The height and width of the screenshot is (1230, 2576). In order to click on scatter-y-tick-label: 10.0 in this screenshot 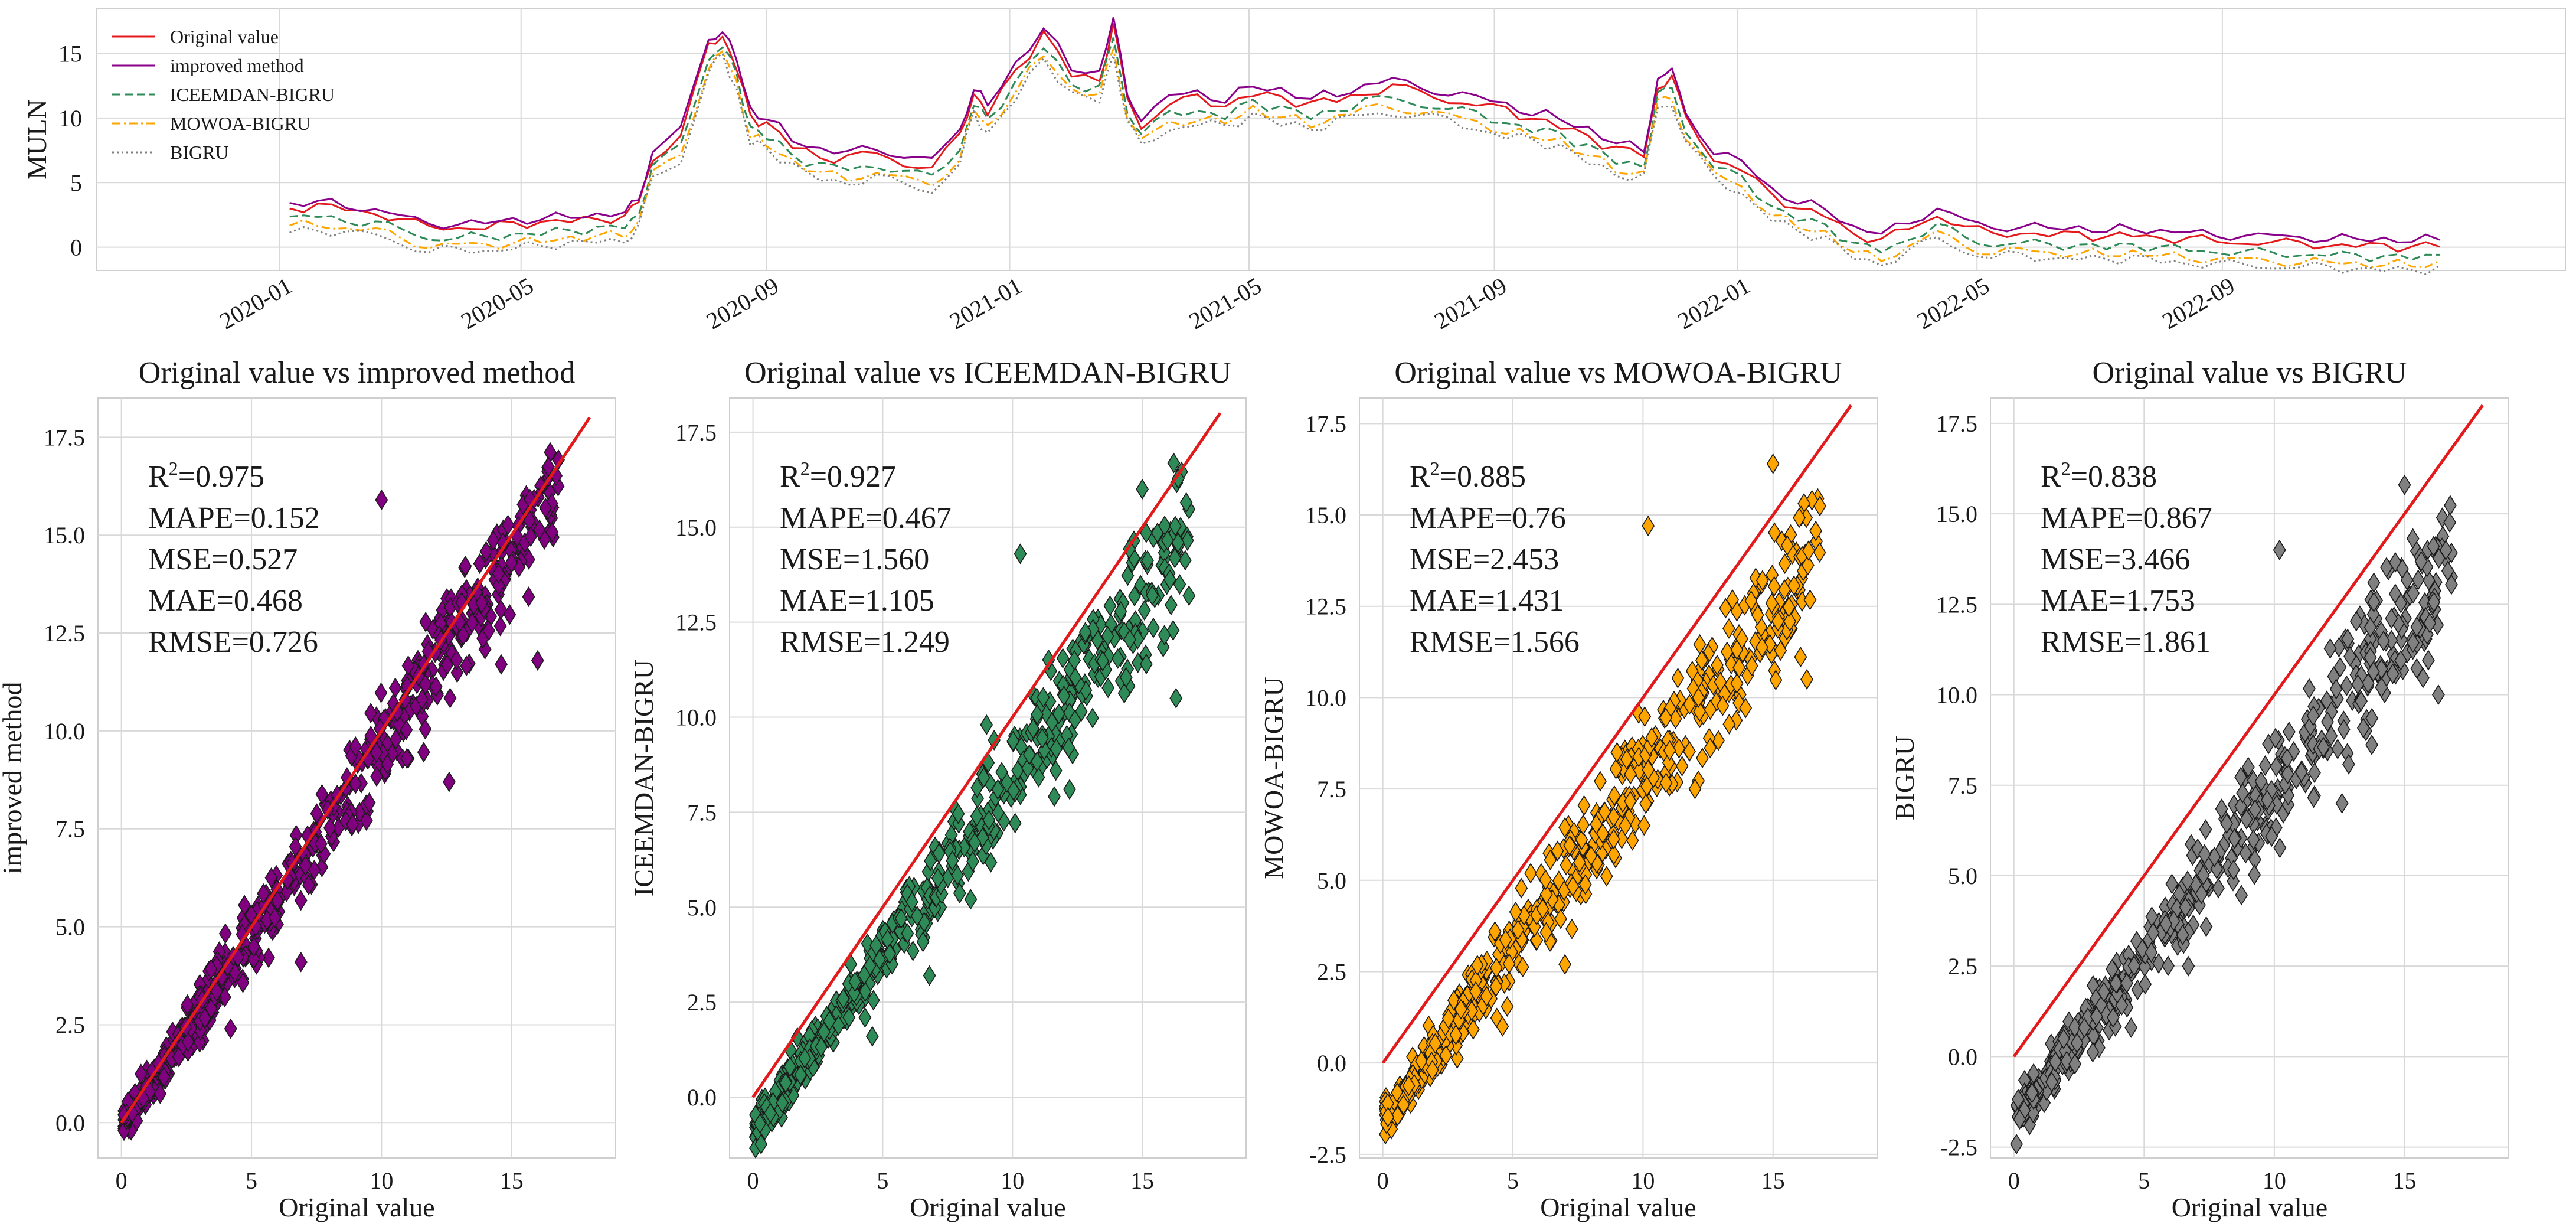, I will do `click(696, 718)`.